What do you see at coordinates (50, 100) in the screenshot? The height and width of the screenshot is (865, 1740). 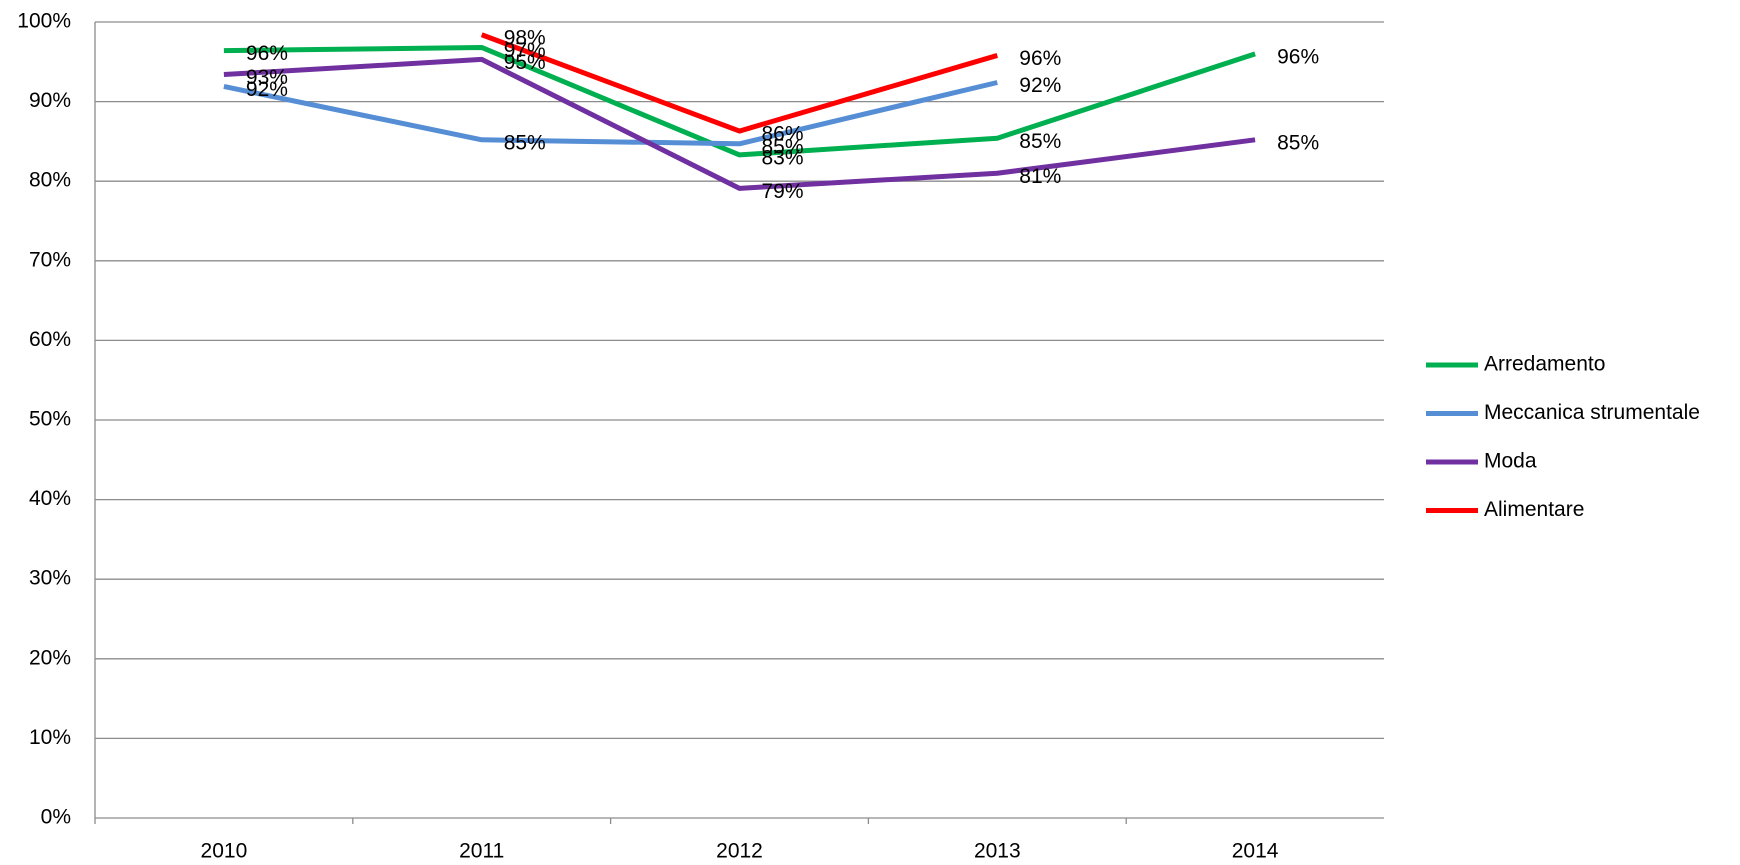 I see `y-tick-label: 90%` at bounding box center [50, 100].